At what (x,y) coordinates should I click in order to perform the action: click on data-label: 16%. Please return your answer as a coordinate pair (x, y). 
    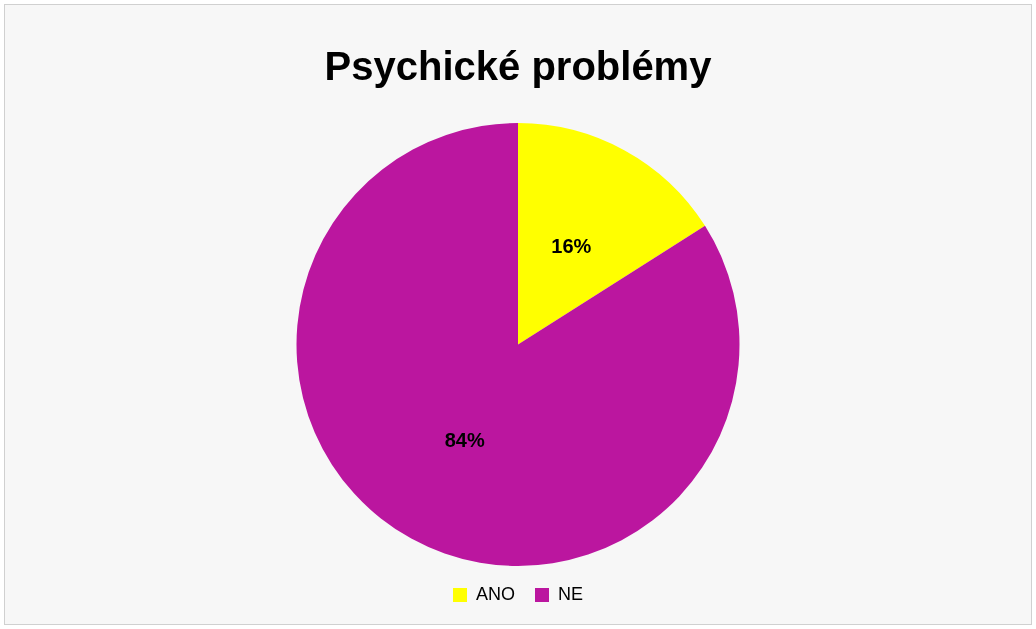
    Looking at the image, I should click on (571, 245).